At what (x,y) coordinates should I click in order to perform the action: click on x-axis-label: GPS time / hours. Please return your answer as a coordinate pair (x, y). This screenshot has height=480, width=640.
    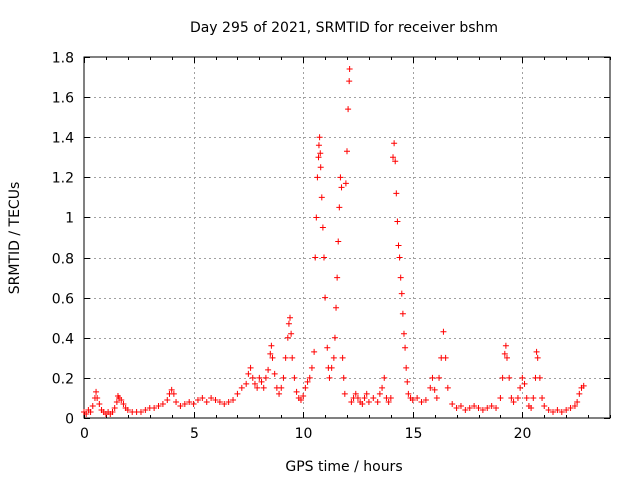
    Looking at the image, I should click on (343, 467).